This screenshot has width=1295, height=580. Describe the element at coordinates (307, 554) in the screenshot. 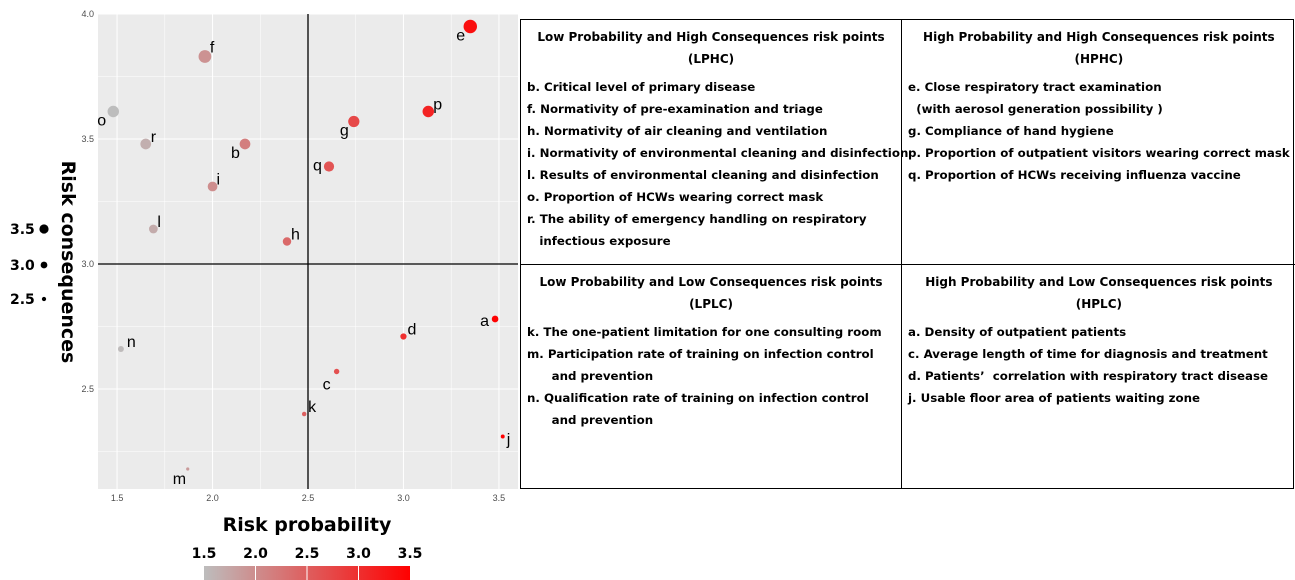

I see `color-legend-label: 2.5` at that location.